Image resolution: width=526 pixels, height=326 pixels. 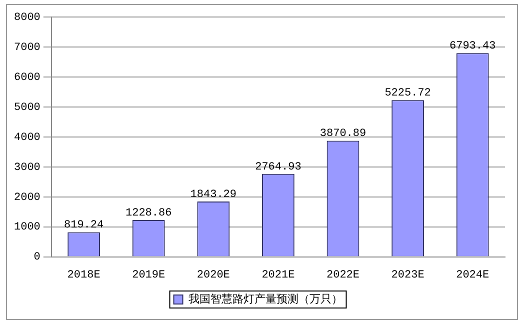 What do you see at coordinates (27, 228) in the screenshot?
I see `y-tick-label: 1000` at bounding box center [27, 228].